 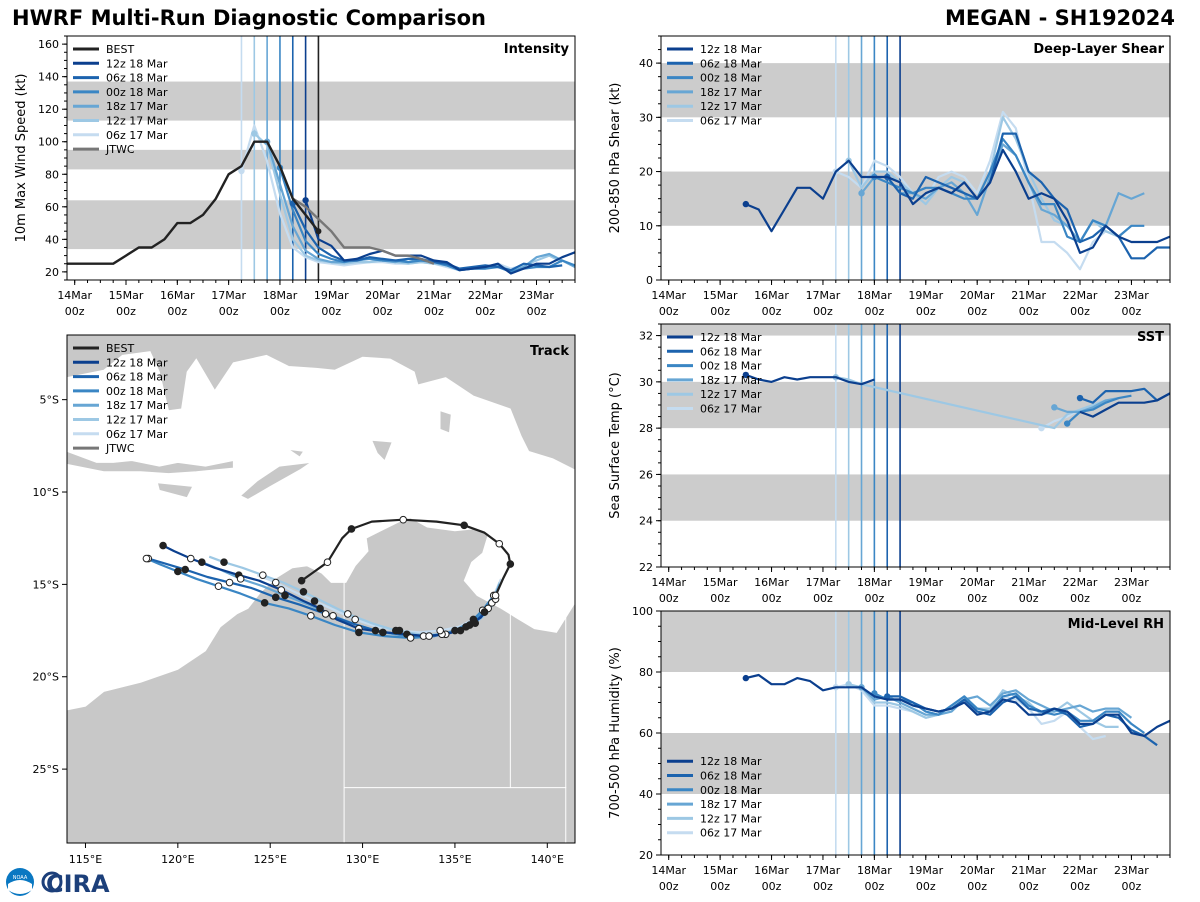 What do you see at coordinates (646, 567) in the screenshot?
I see `y-tick-label: 22` at bounding box center [646, 567].